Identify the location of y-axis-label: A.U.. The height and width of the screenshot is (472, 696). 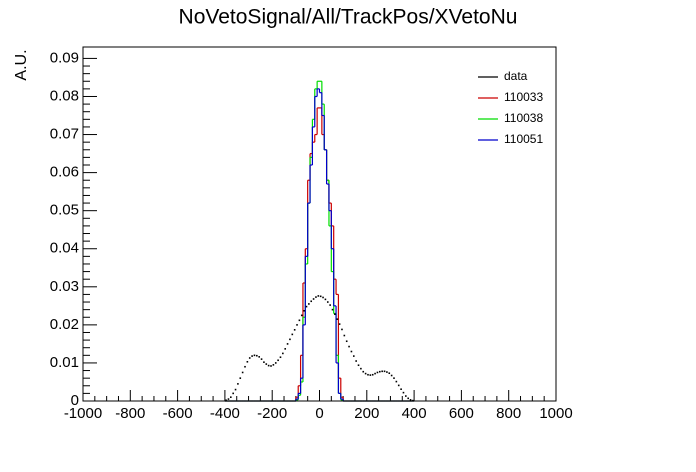
(21, 64).